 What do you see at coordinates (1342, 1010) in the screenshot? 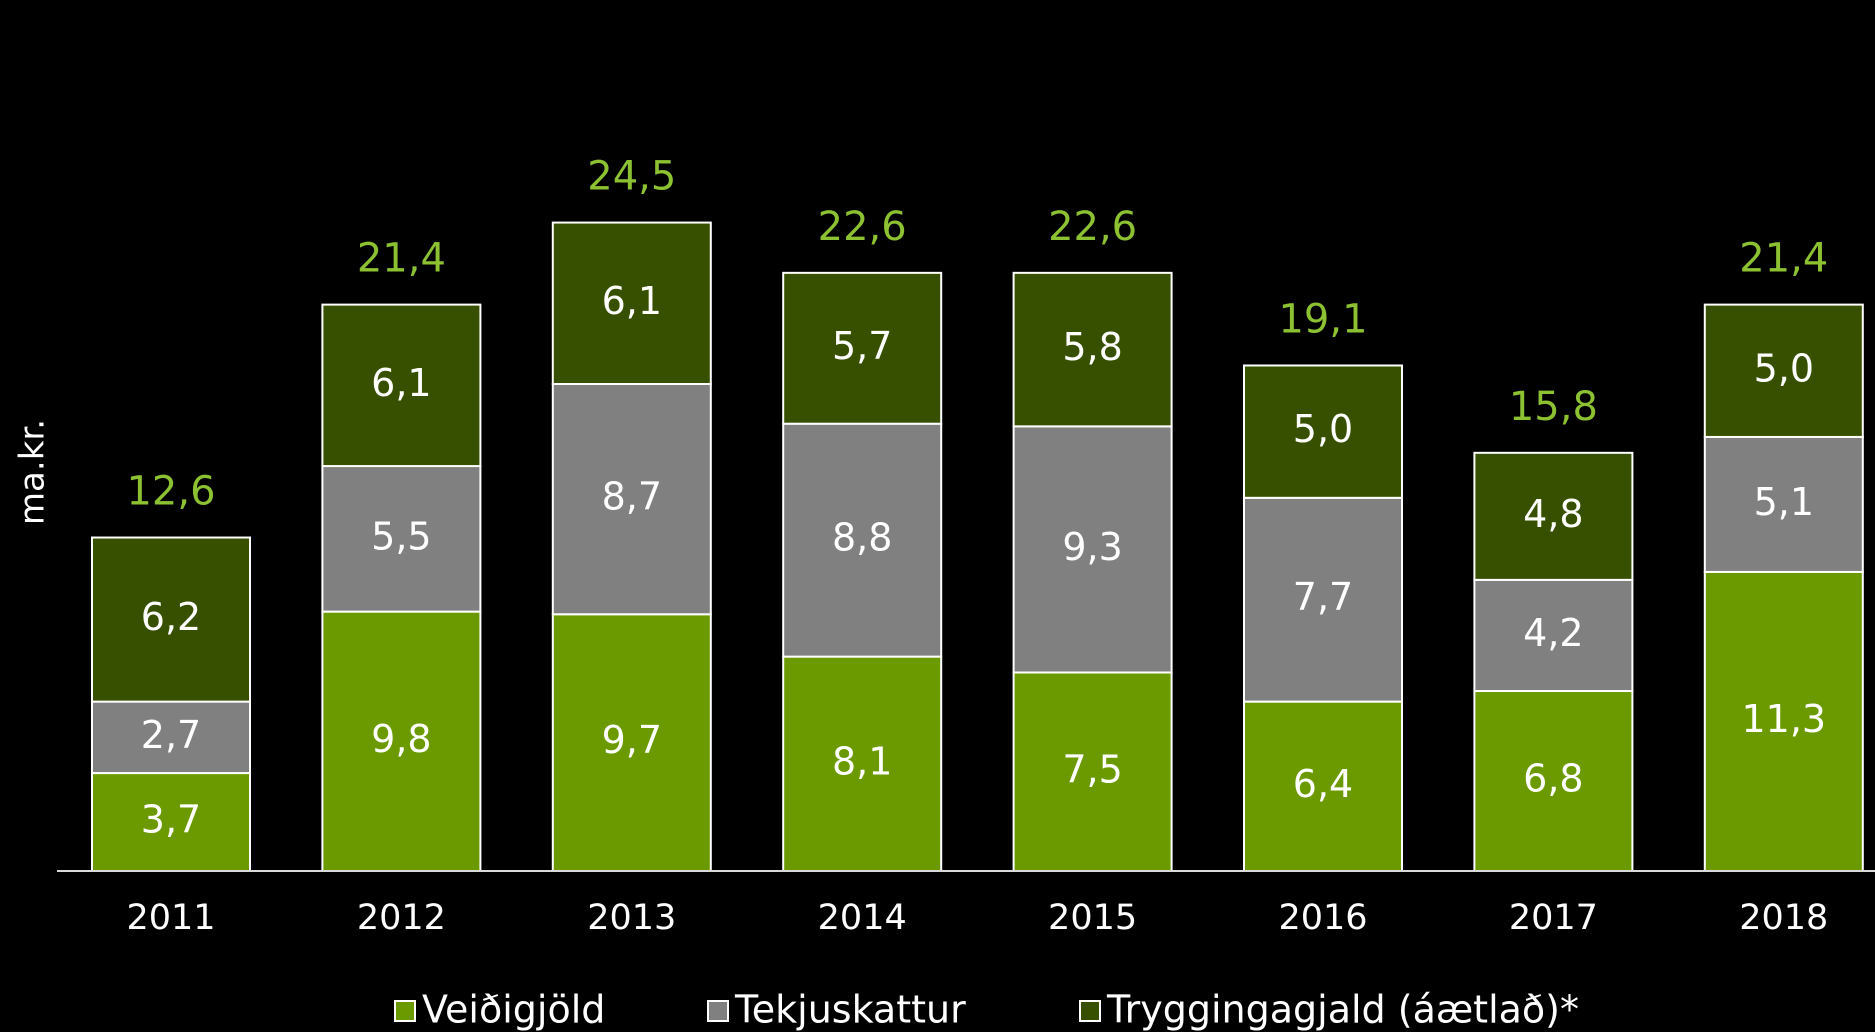
I see `legend-label: Tryggingagjald (áætlað)*` at bounding box center [1342, 1010].